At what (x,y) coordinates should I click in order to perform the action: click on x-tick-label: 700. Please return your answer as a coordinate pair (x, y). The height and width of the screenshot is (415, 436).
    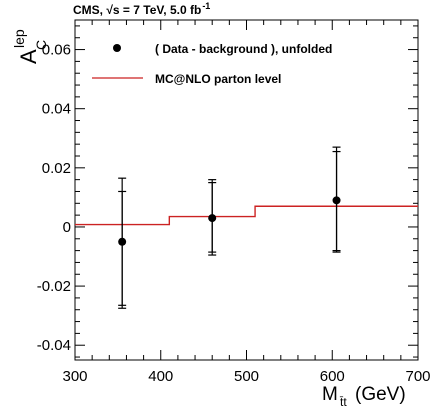
    Looking at the image, I should click on (417, 376).